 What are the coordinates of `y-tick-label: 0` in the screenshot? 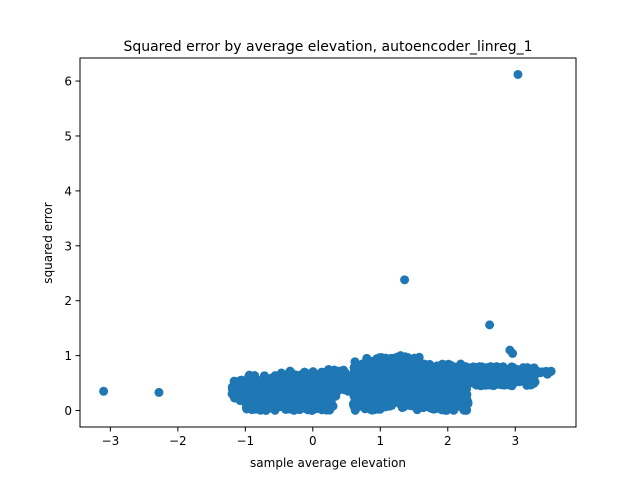 It's located at (68, 411).